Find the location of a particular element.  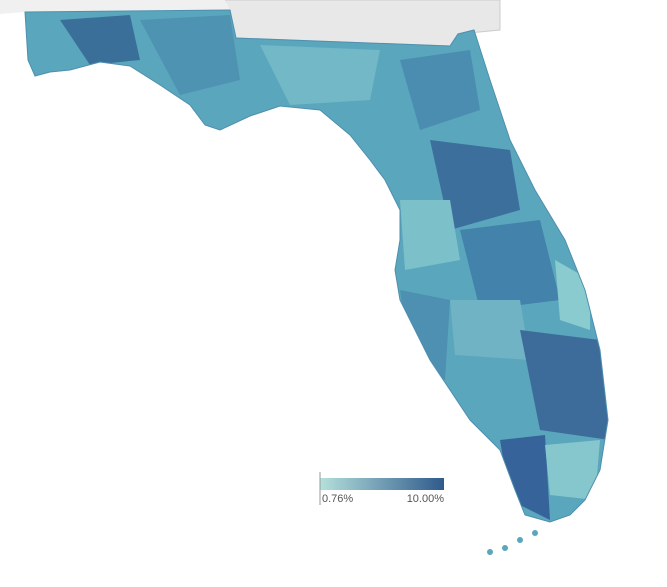

legend-scale is located at coordinates (382, 484).